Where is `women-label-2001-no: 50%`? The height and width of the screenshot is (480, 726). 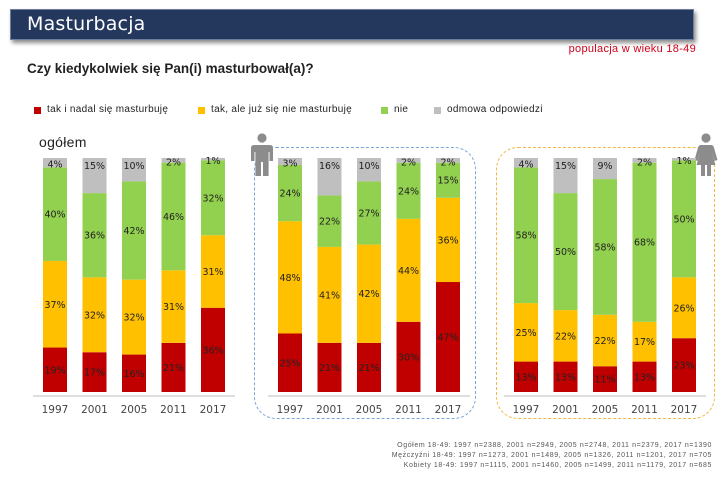 women-label-2001-no: 50% is located at coordinates (565, 252).